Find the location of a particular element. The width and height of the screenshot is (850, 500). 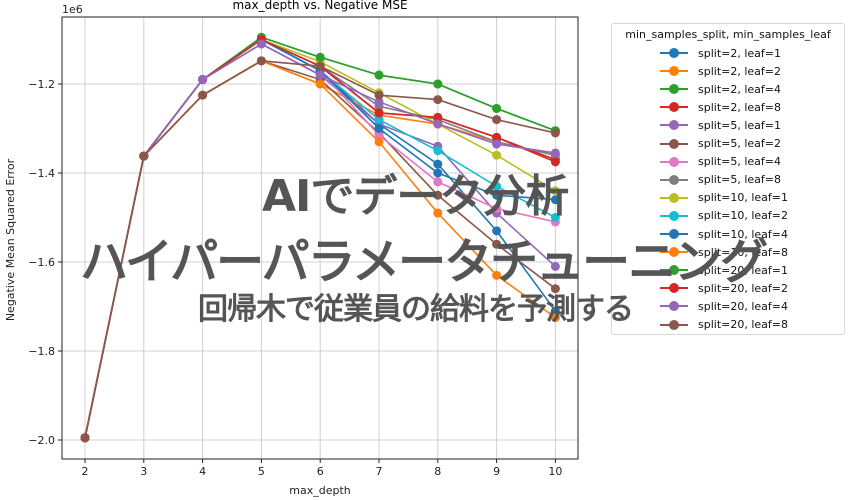

legend-item: split=10, leaf=8 is located at coordinates (724, 252).